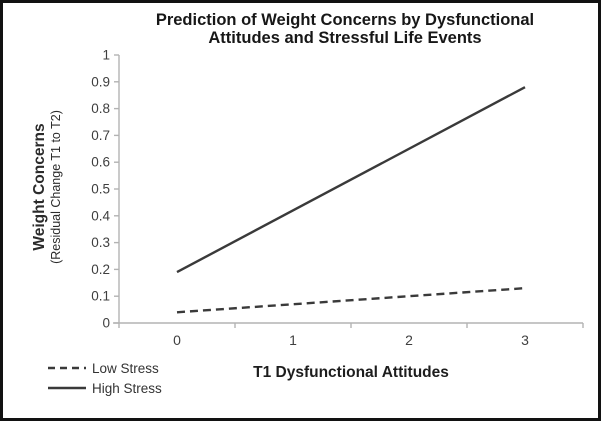  Describe the element at coordinates (351, 300) in the screenshot. I see `series-line-low-stress` at that location.